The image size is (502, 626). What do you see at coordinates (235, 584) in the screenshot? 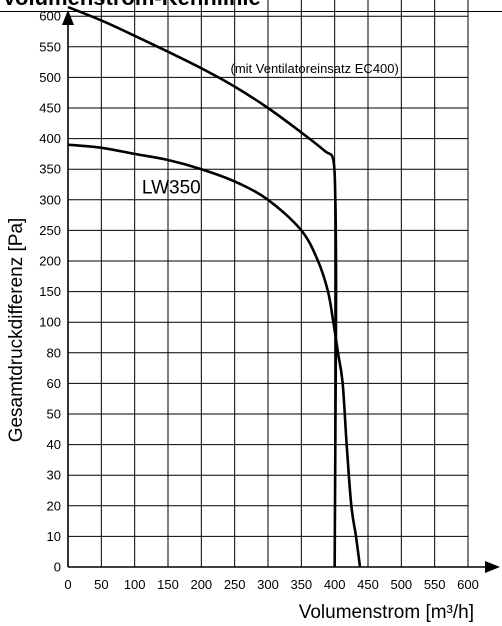
I see `x-tick-label: 250` at bounding box center [235, 584].